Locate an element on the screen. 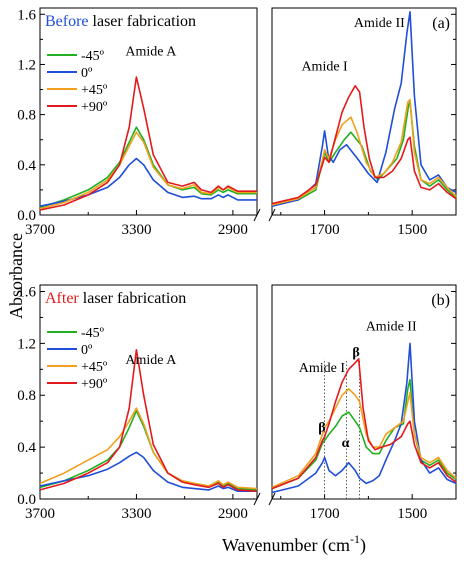  x-axis-label: Wavenumber (cm-1) is located at coordinates (294, 544).